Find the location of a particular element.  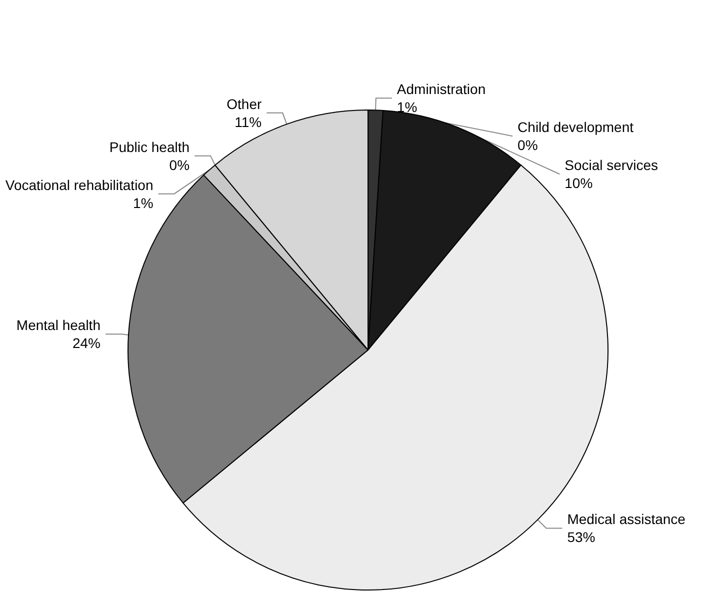

data-label: 24% is located at coordinates (86, 343).